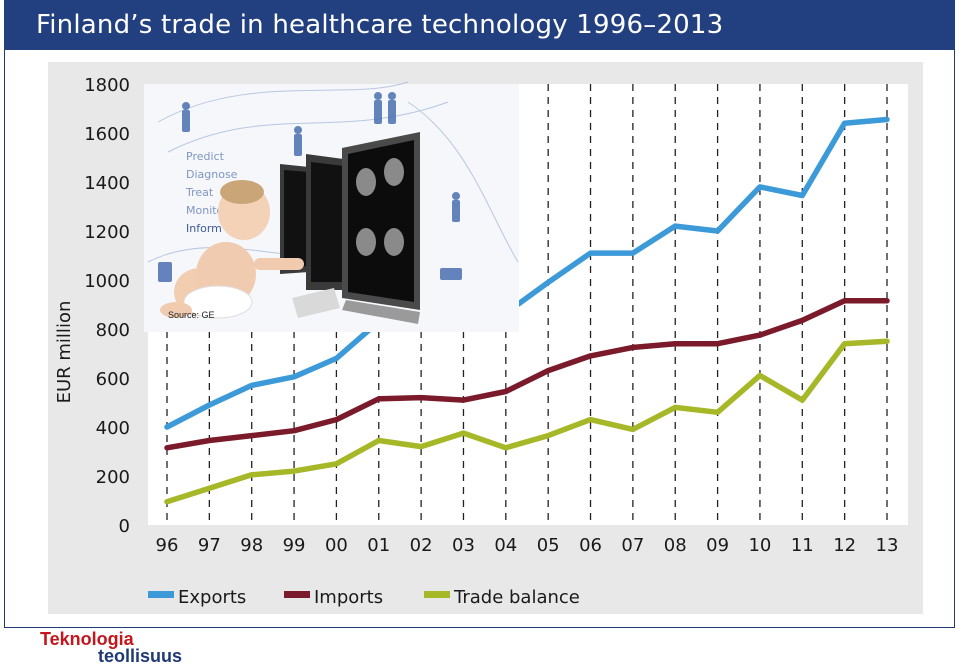 Image resolution: width=959 pixels, height=666 pixels. I want to click on y-axis-label: EUR million, so click(64, 352).